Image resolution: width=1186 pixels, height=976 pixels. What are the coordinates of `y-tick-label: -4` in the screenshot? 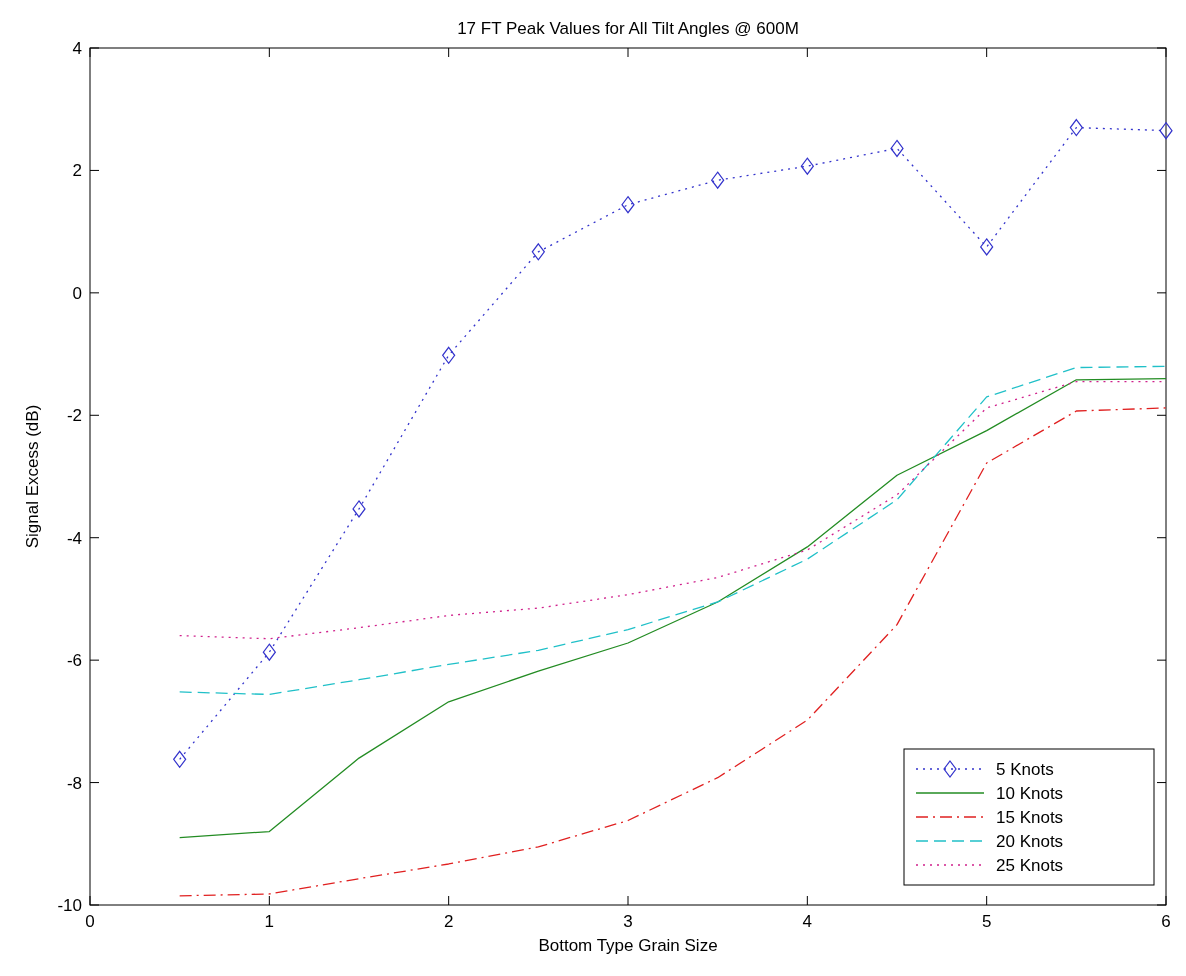 It's located at (74, 538).